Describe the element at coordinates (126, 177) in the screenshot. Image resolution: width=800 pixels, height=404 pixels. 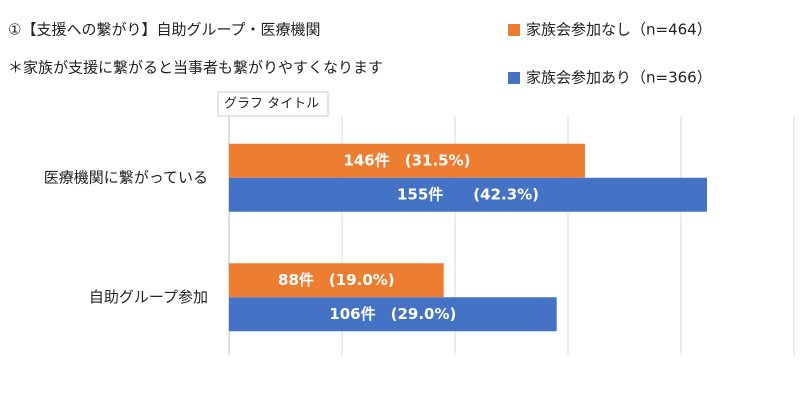
I see `y-tick-label: 医療機関に繋がっている` at that location.